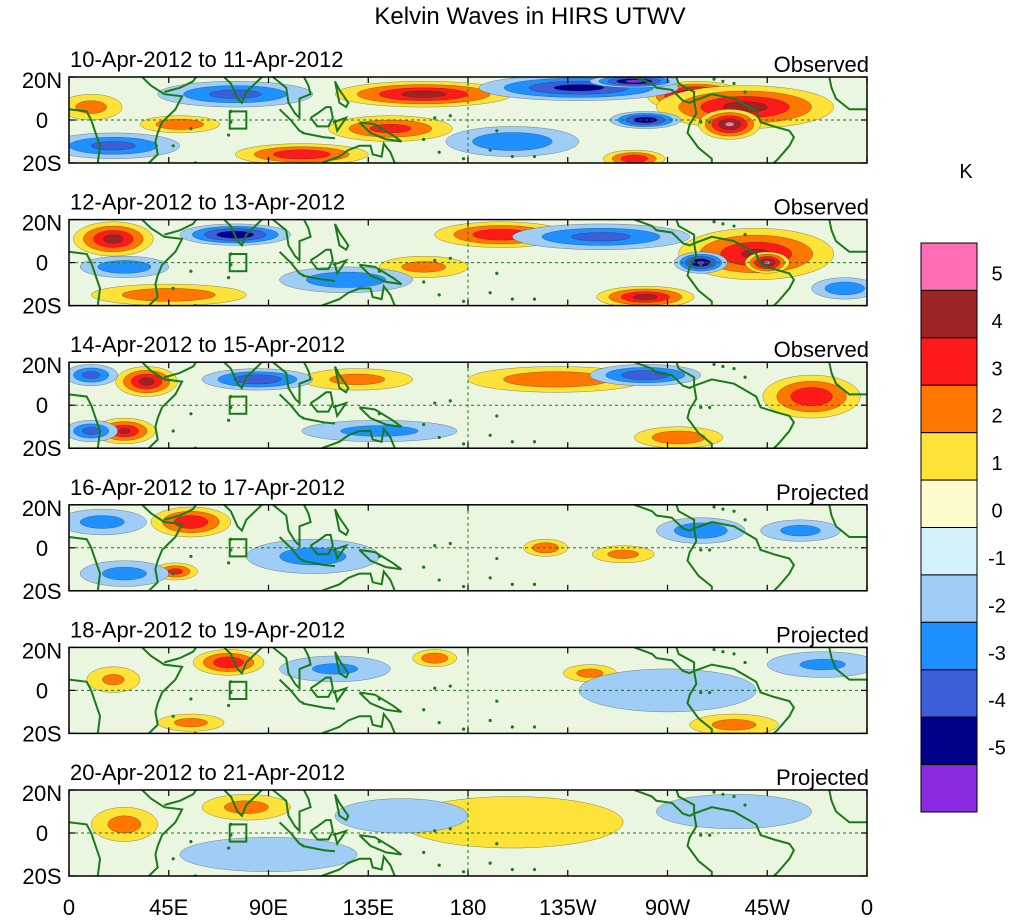 Image resolution: width=1015 pixels, height=920 pixels. What do you see at coordinates (867, 907) in the screenshot?
I see `x-tick-label: 0` at bounding box center [867, 907].